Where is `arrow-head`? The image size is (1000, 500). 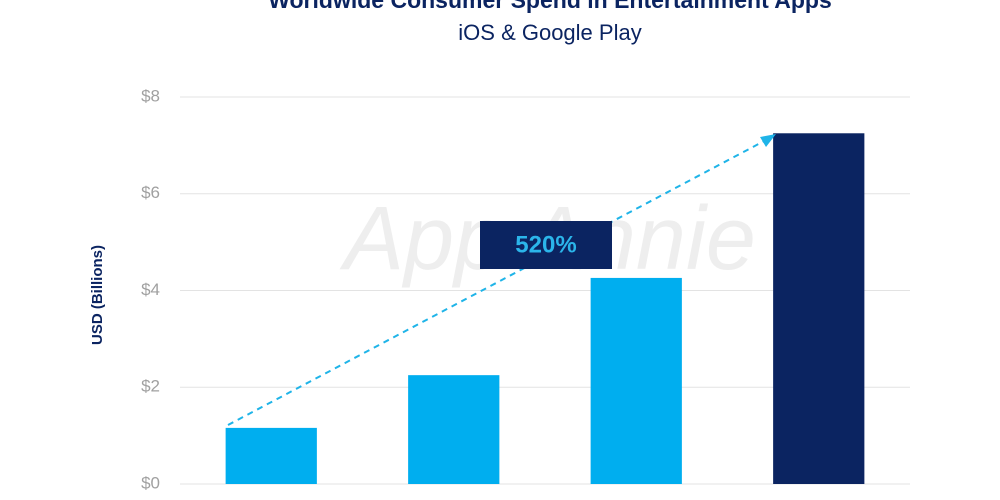
arrow-head is located at coordinates (768, 140).